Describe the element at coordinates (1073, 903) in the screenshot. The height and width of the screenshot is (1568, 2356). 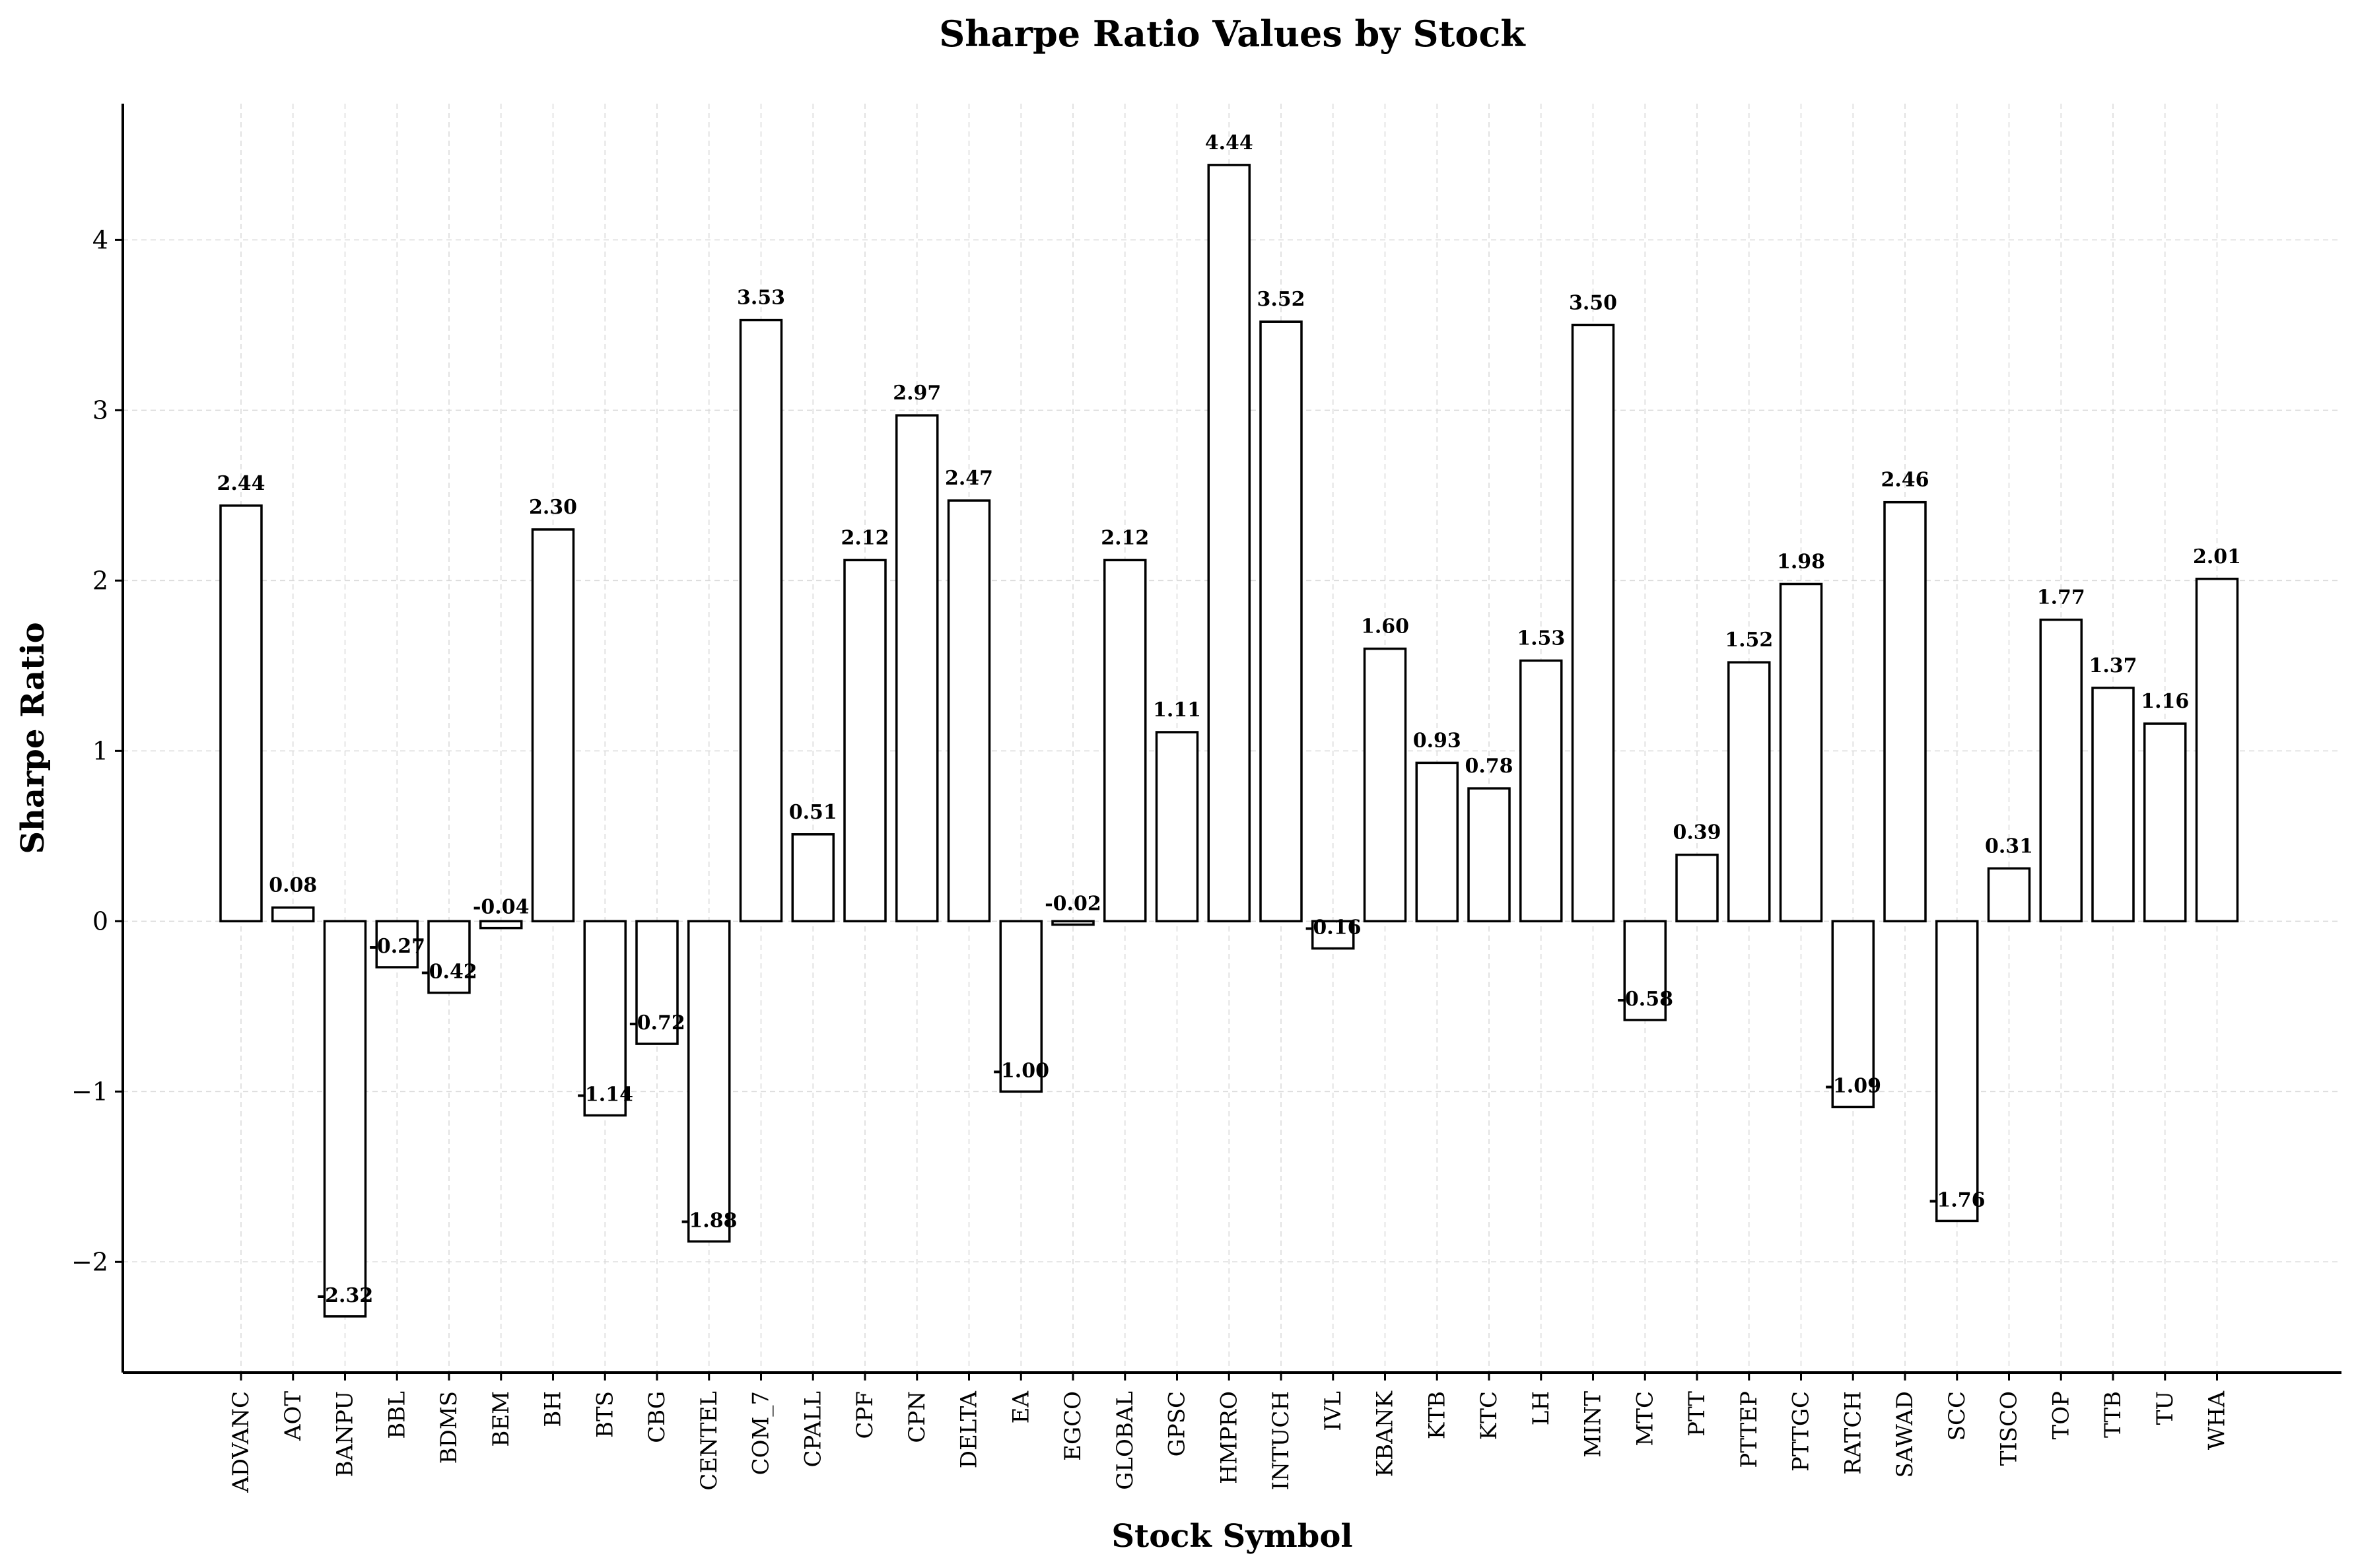
I see `data-label: -0.02` at that location.